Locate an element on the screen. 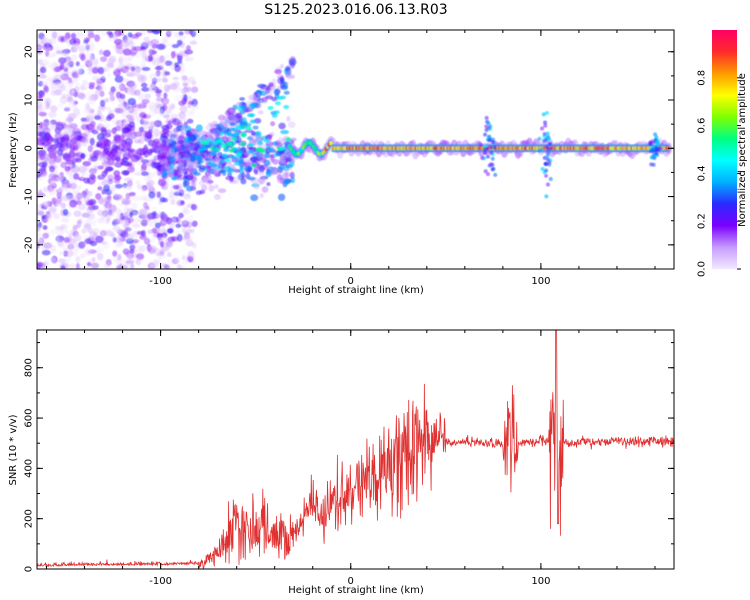 Image resolution: width=750 pixels, height=600 pixels. spectrogram-y-tick-label: 10 is located at coordinates (29, 100).